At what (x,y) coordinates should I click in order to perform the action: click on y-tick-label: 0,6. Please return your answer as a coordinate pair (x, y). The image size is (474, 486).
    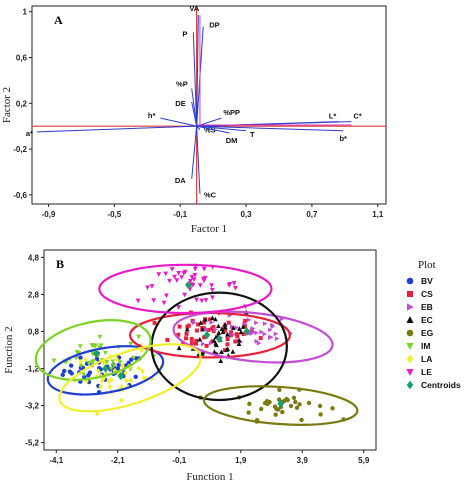
    Looking at the image, I should click on (22, 58).